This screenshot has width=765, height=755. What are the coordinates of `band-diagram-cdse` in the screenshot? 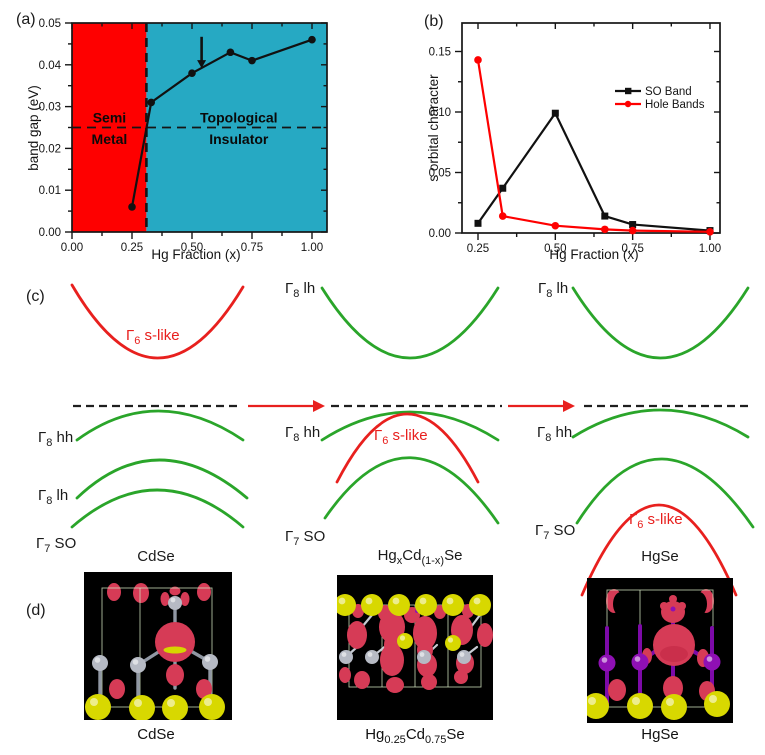 It's located at (159, 406).